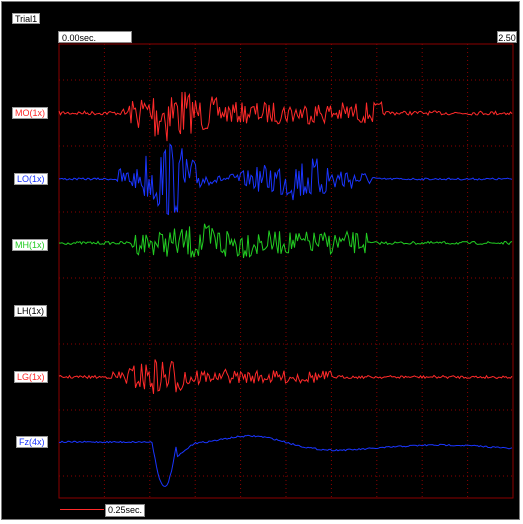 The width and height of the screenshot is (523, 524). I want to click on channel-label-lg: LG(1x), so click(31, 377).